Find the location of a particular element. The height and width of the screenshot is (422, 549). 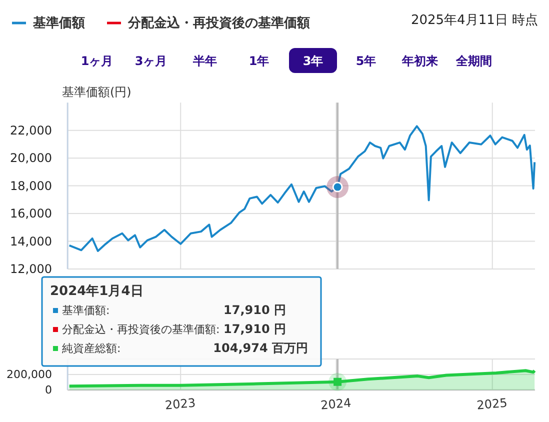

text: 半年 is located at coordinates (204, 61).